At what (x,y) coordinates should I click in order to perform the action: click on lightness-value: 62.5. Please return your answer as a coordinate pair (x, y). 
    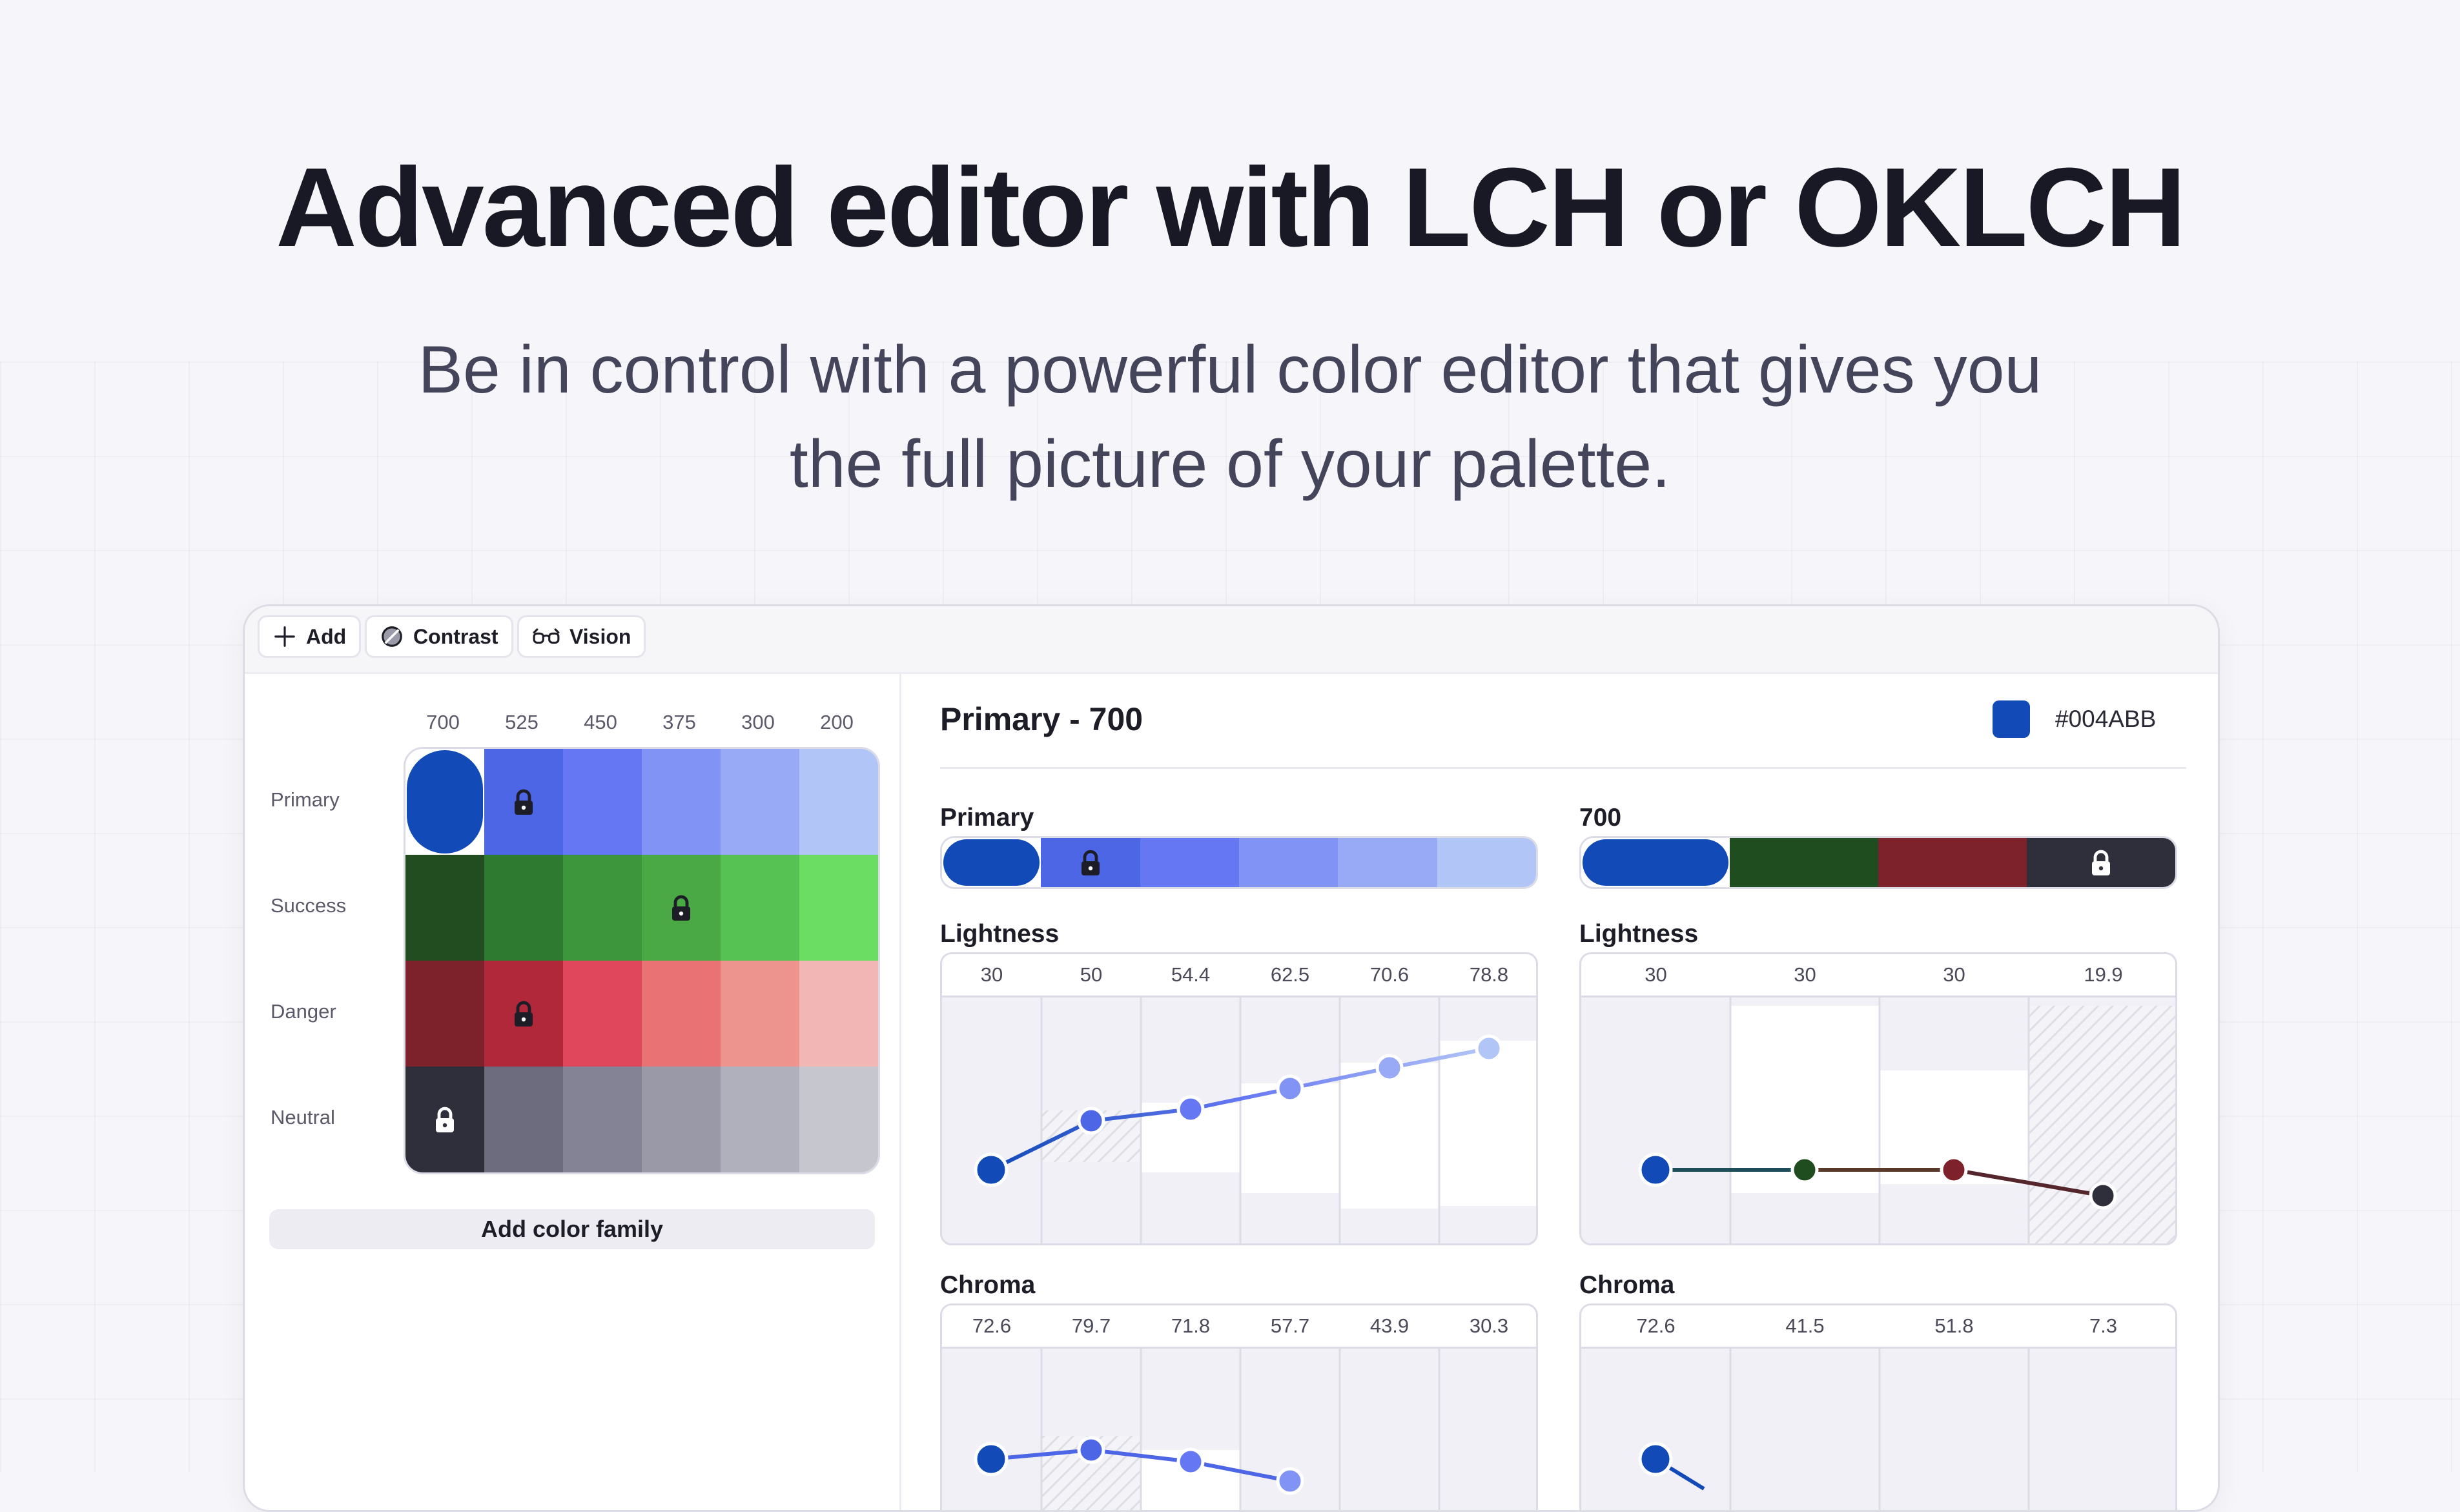
    Looking at the image, I should click on (1290, 974).